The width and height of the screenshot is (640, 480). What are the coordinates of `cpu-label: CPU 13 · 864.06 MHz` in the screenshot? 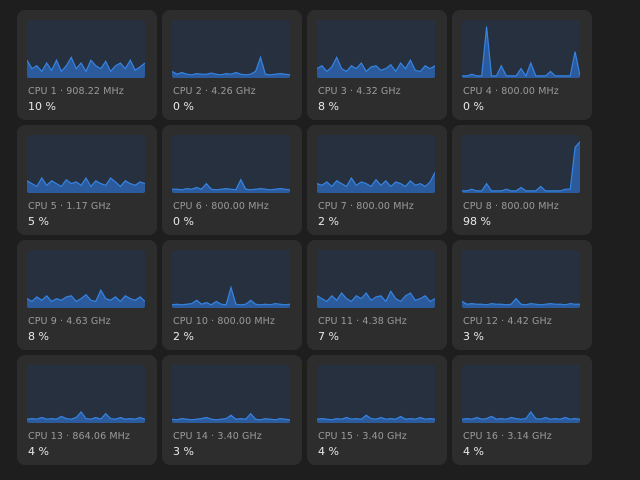 It's located at (79, 436).